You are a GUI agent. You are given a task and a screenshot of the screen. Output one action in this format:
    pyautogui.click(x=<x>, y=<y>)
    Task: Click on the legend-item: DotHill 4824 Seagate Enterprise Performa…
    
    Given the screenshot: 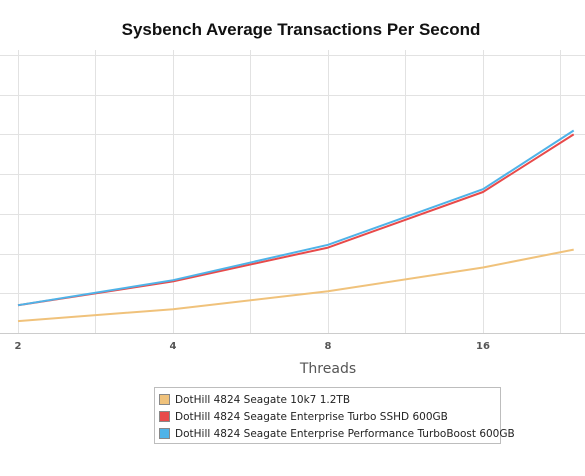 What is the action you would take?
    pyautogui.click(x=337, y=433)
    